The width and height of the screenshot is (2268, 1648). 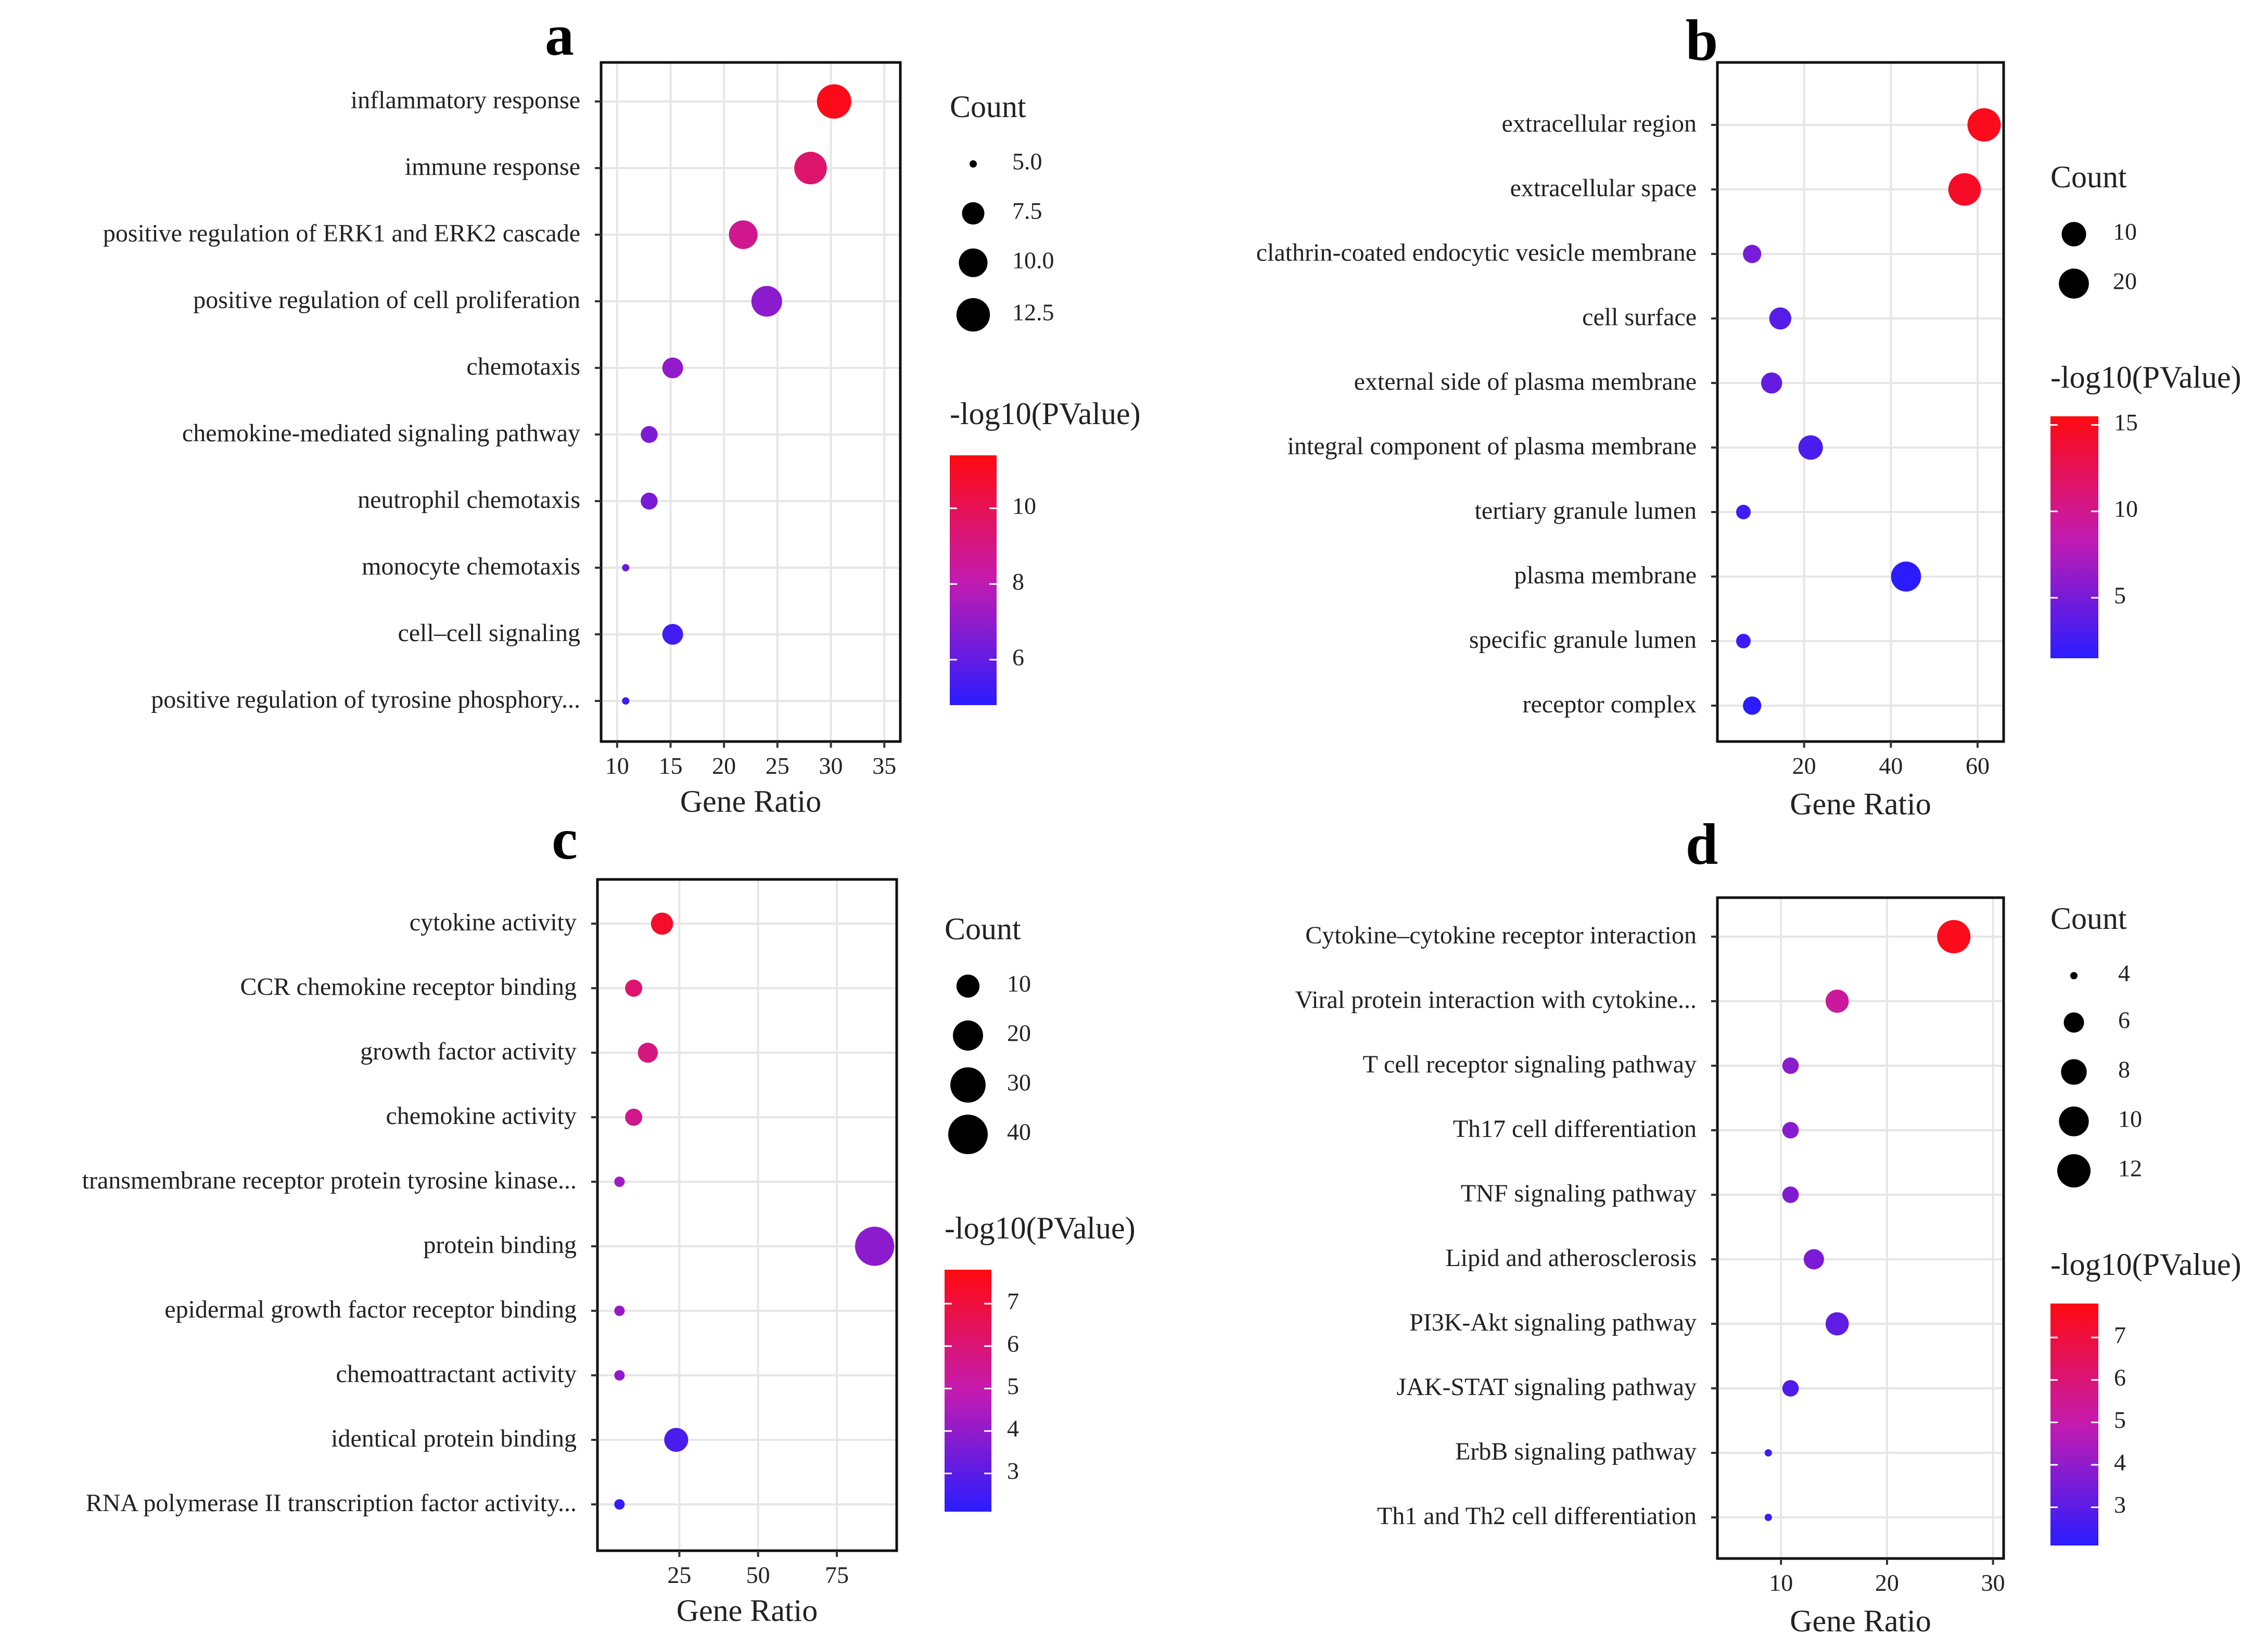 What do you see at coordinates (1526, 381) in the screenshot?
I see `term-label: external side of plasma membrane` at bounding box center [1526, 381].